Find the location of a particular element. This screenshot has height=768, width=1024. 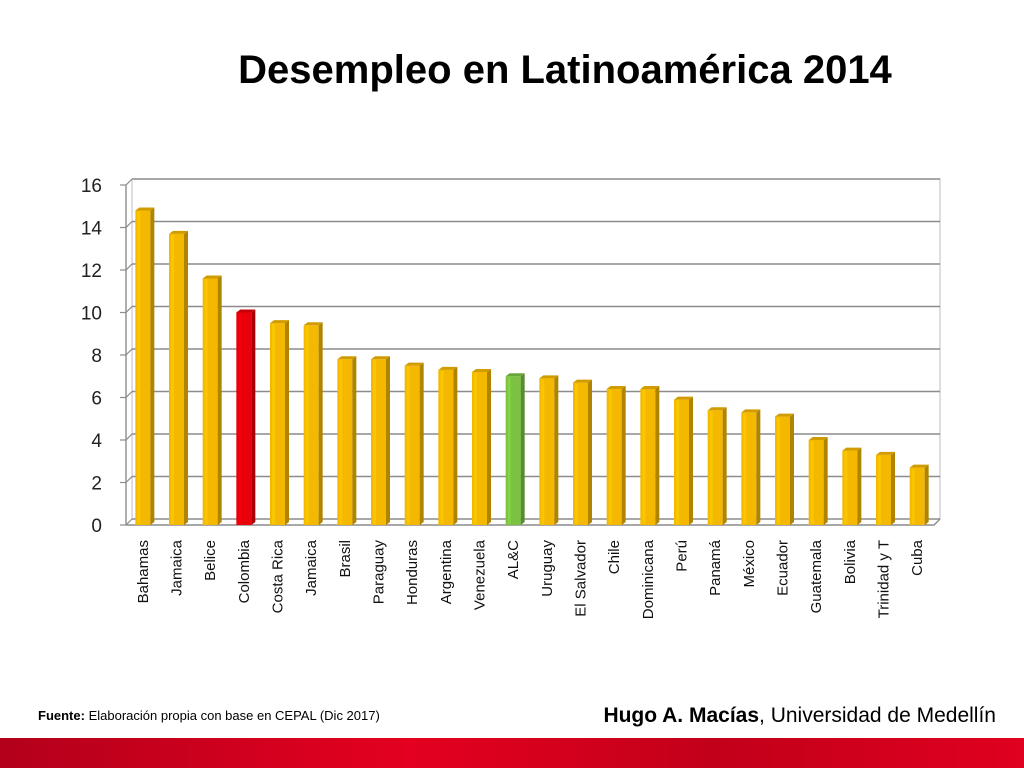

category-label: Colombia is located at coordinates (244, 571).